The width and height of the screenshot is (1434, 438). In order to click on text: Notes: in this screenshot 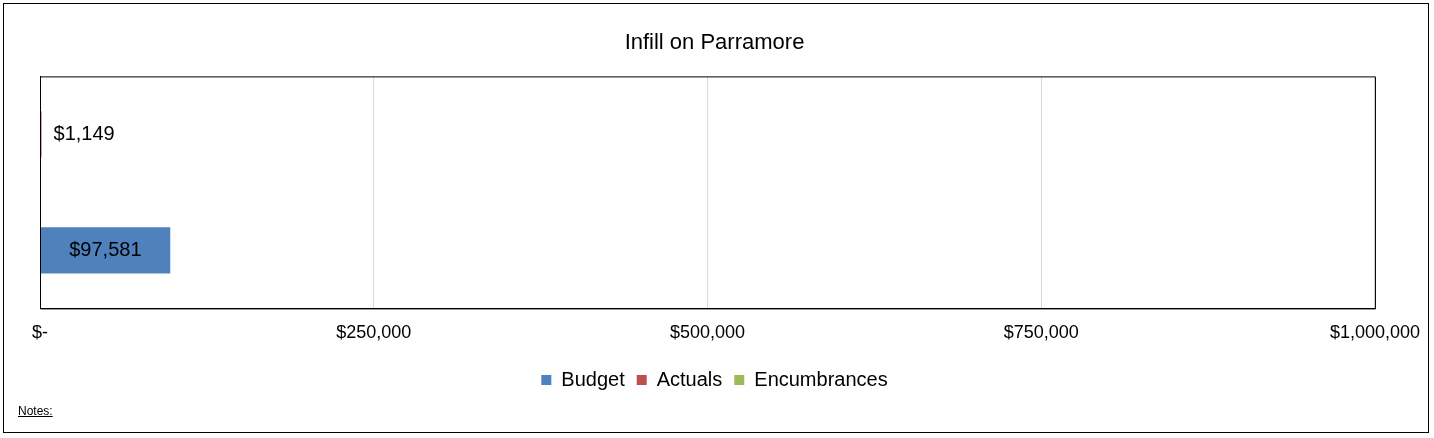, I will do `click(35, 411)`.